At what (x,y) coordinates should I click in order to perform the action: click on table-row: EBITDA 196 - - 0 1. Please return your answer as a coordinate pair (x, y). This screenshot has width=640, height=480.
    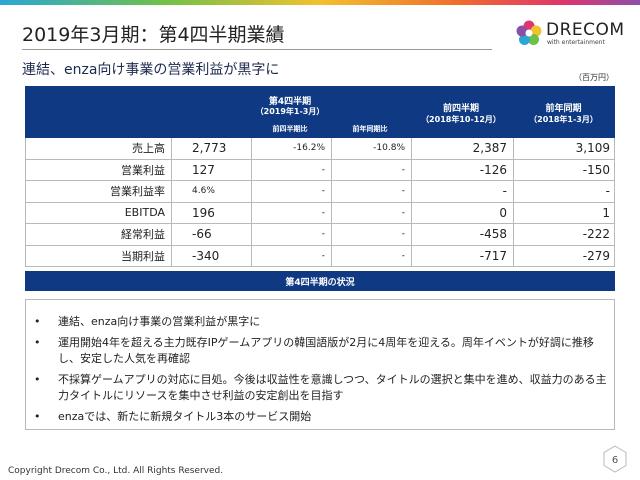
    Looking at the image, I should click on (321, 213).